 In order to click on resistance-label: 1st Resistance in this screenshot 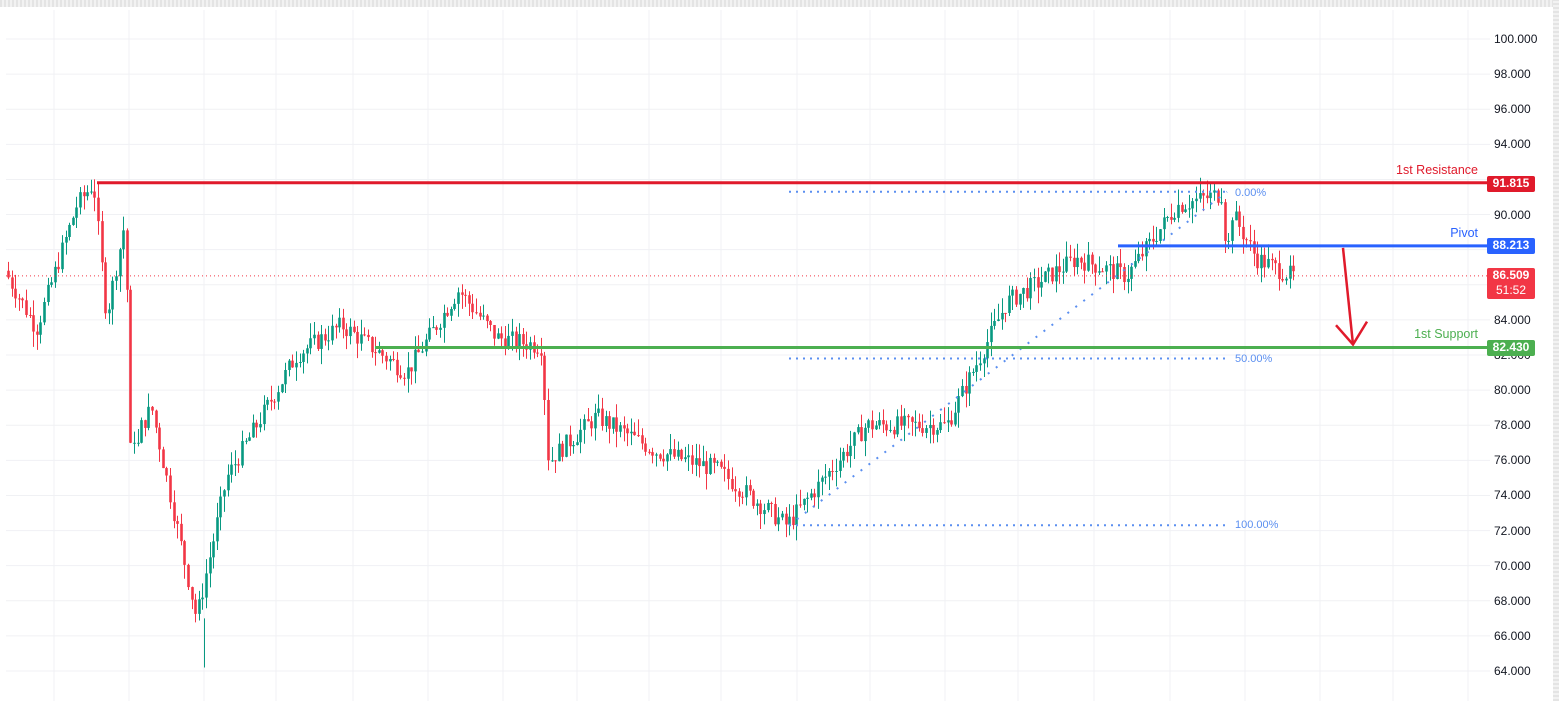, I will do `click(1437, 170)`.